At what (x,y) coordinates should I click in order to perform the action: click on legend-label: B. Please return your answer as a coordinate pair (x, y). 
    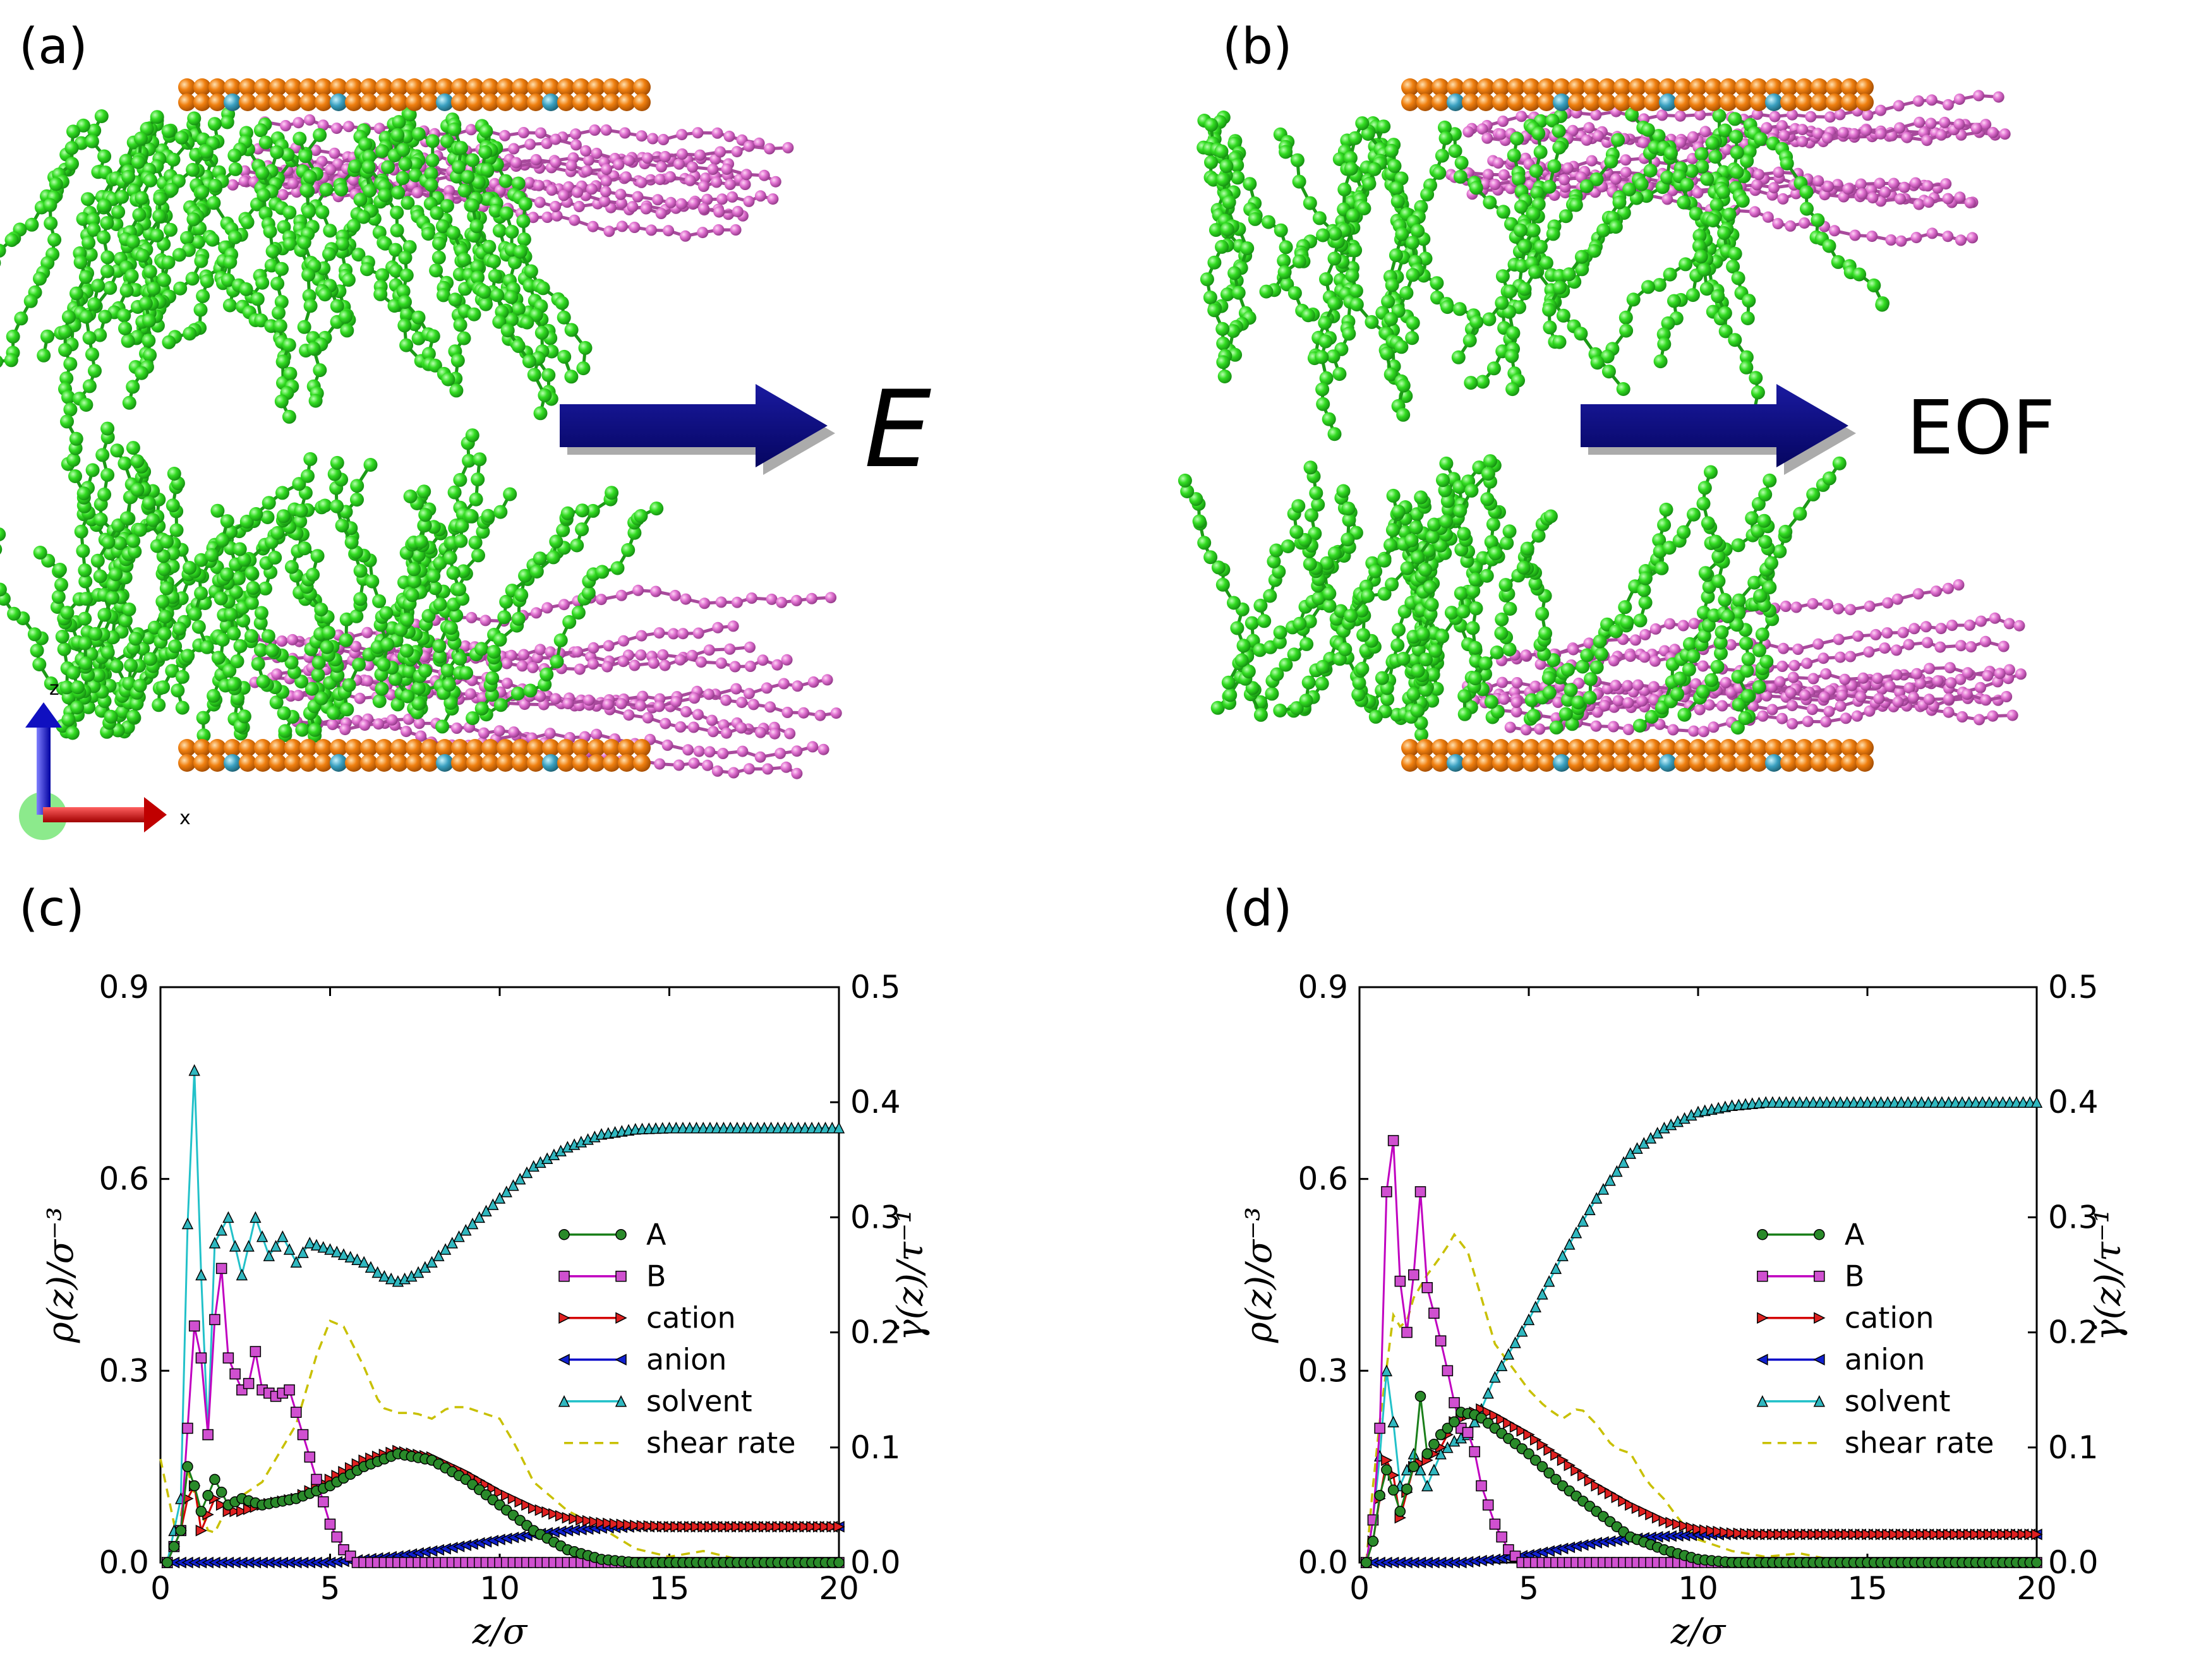
    Looking at the image, I should click on (1855, 1276).